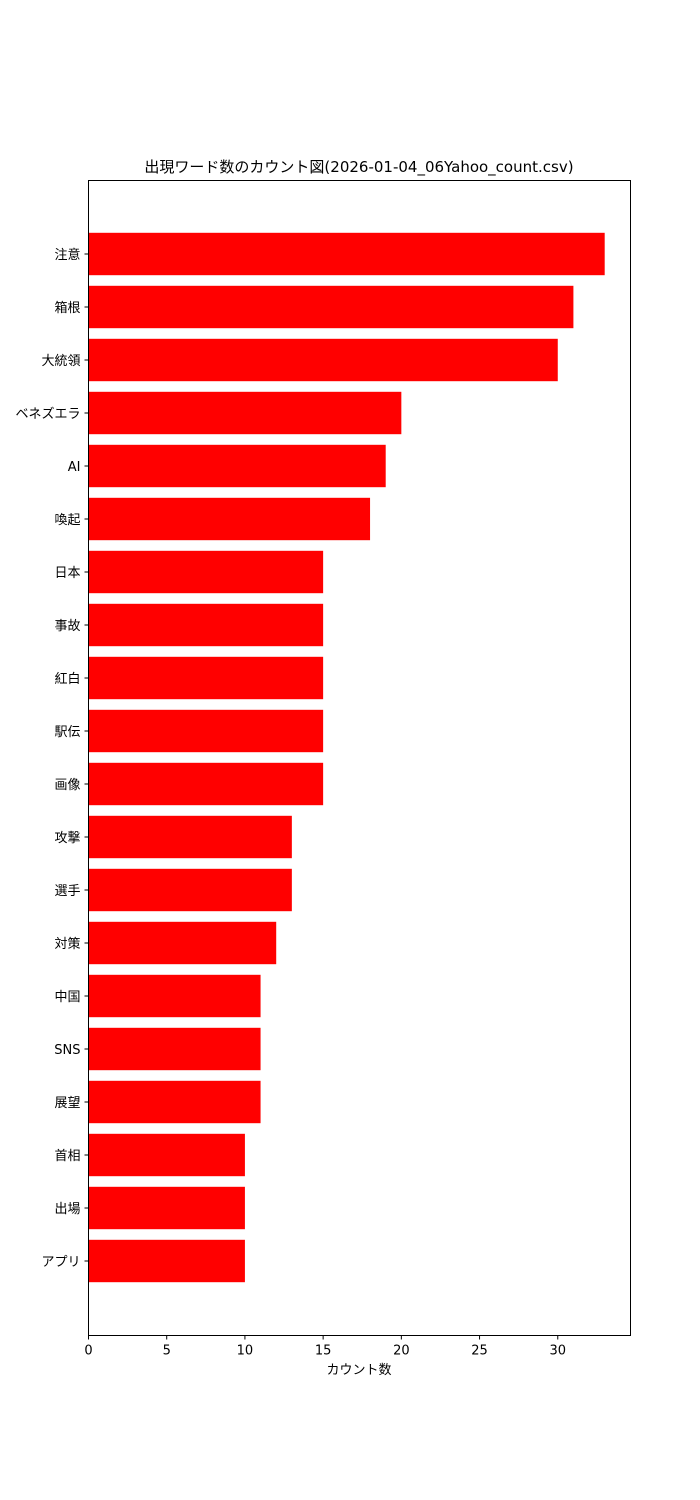 This screenshot has width=700, height=1500. What do you see at coordinates (67, 891) in the screenshot?
I see `y-tick-label: 選手` at bounding box center [67, 891].